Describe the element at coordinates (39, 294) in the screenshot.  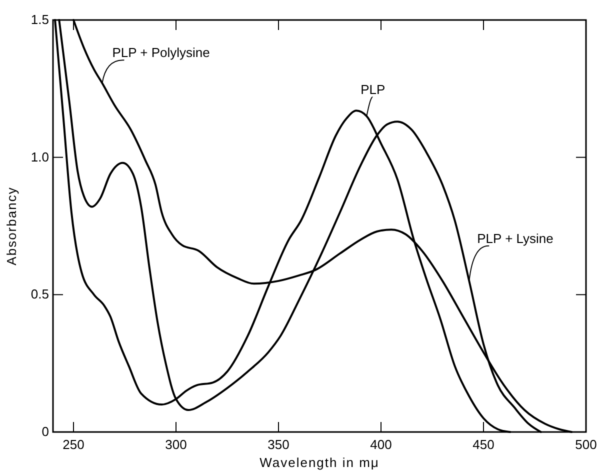
I see `y-tick-label: 0.5` at that location.